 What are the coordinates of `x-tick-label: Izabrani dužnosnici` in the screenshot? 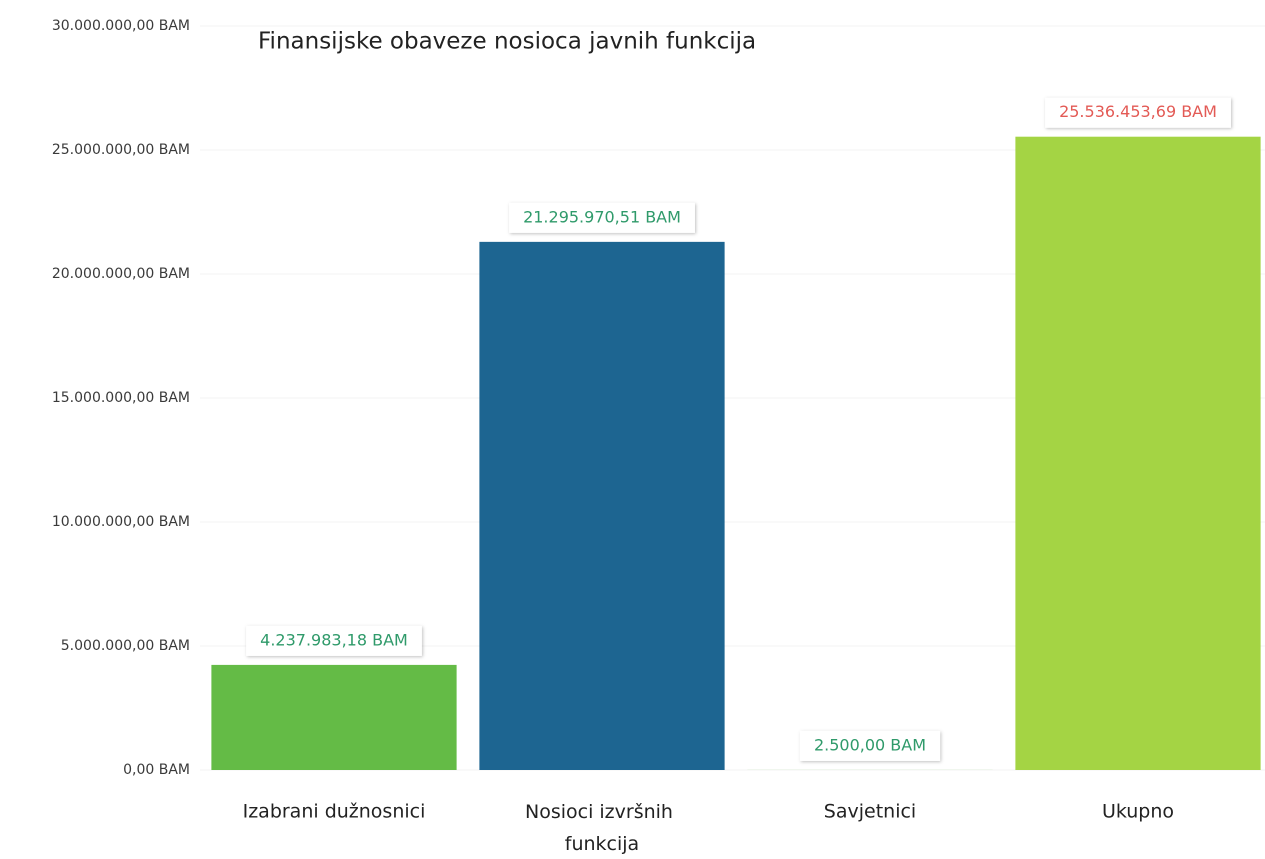 It's located at (334, 812).